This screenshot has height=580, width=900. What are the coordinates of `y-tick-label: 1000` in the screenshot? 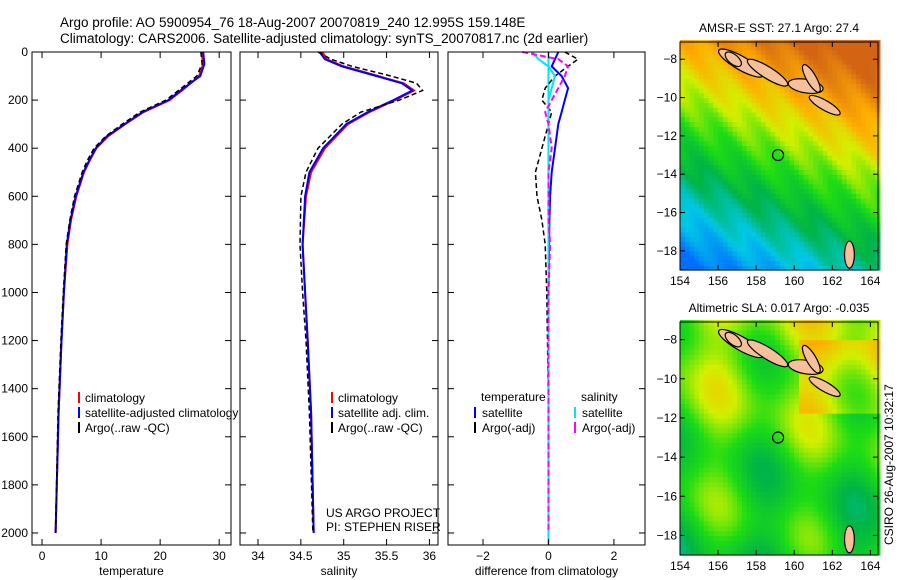 It's located at (14, 292).